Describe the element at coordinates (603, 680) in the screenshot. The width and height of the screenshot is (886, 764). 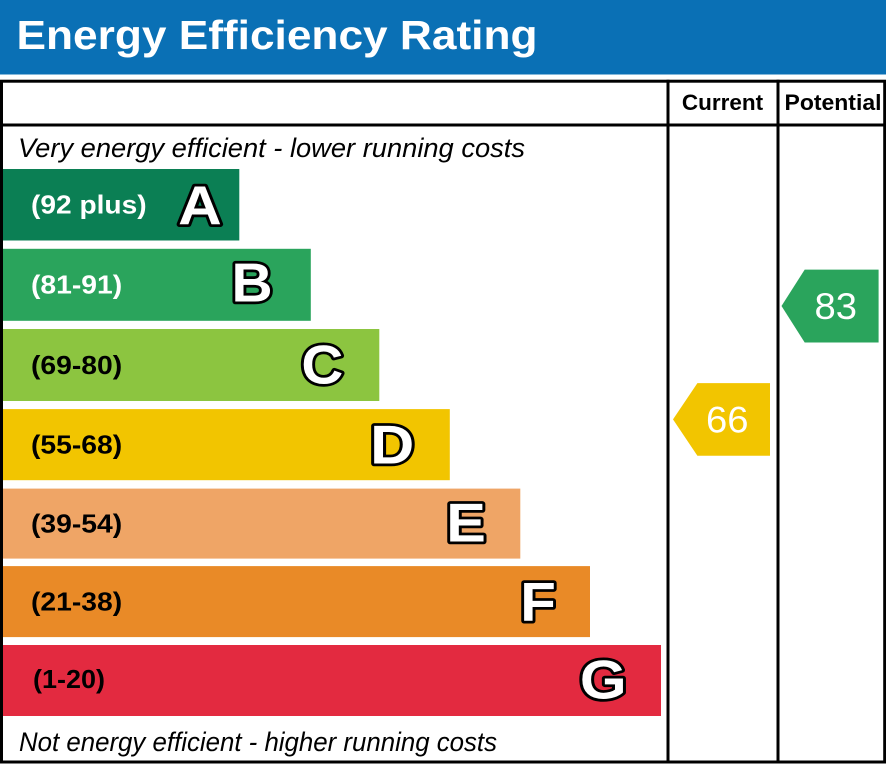
I see `svg-text: G` at that location.